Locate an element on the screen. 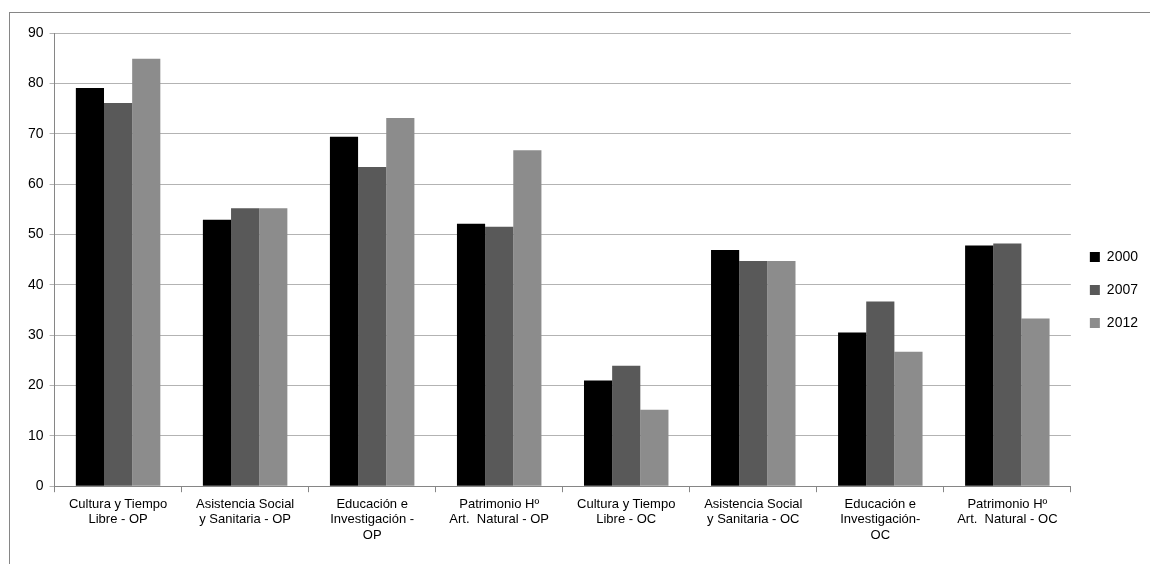  x-tick-label: Cultura y Tiempo Libre - OC is located at coordinates (626, 511).